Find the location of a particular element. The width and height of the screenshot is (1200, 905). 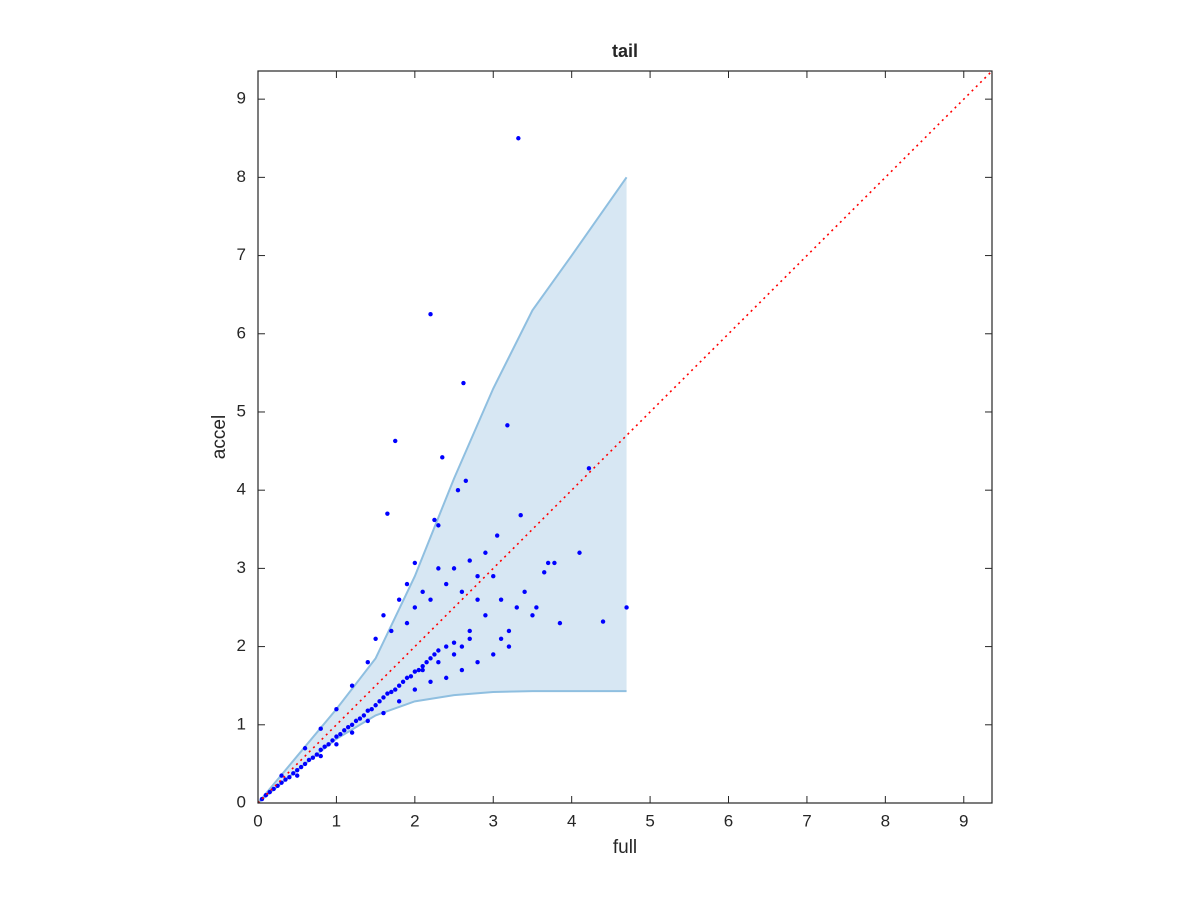

x-tick-label: 0 is located at coordinates (257, 820).